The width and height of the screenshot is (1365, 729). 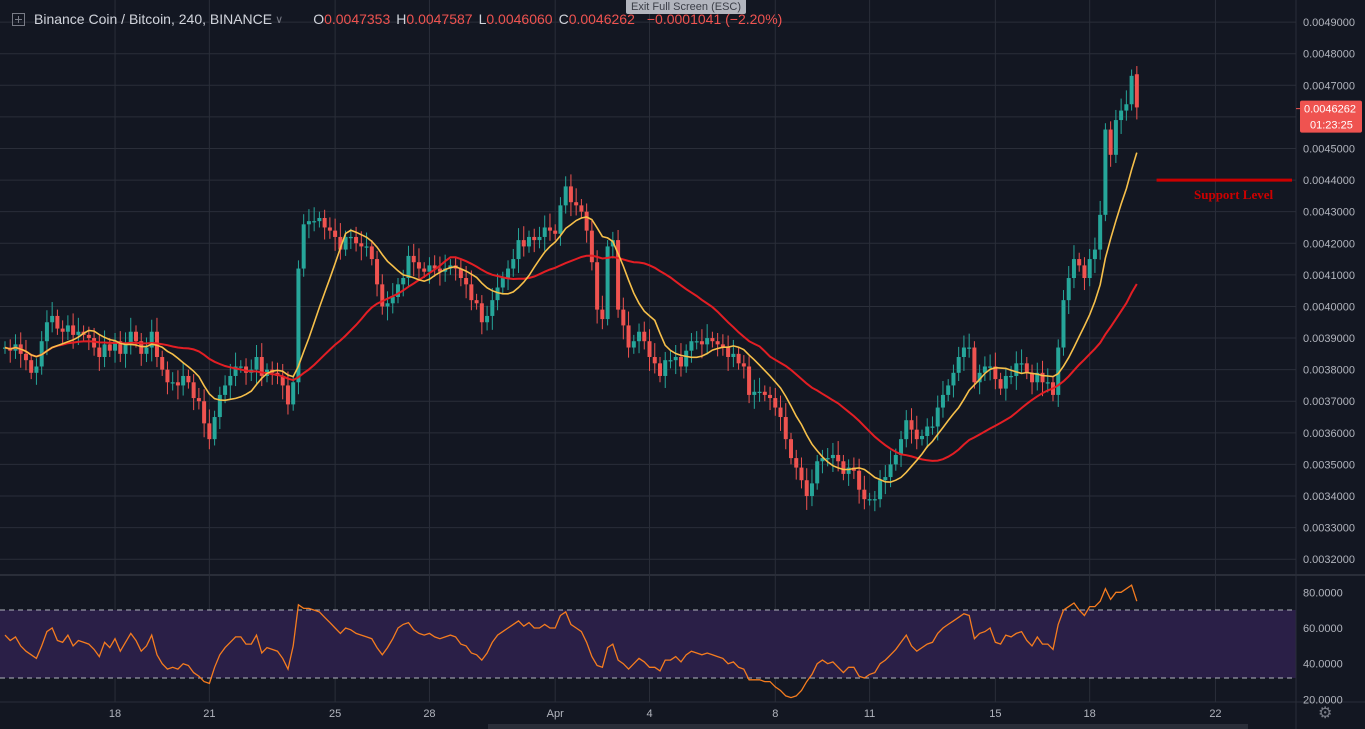 I want to click on scroll-bar, so click(x=868, y=726).